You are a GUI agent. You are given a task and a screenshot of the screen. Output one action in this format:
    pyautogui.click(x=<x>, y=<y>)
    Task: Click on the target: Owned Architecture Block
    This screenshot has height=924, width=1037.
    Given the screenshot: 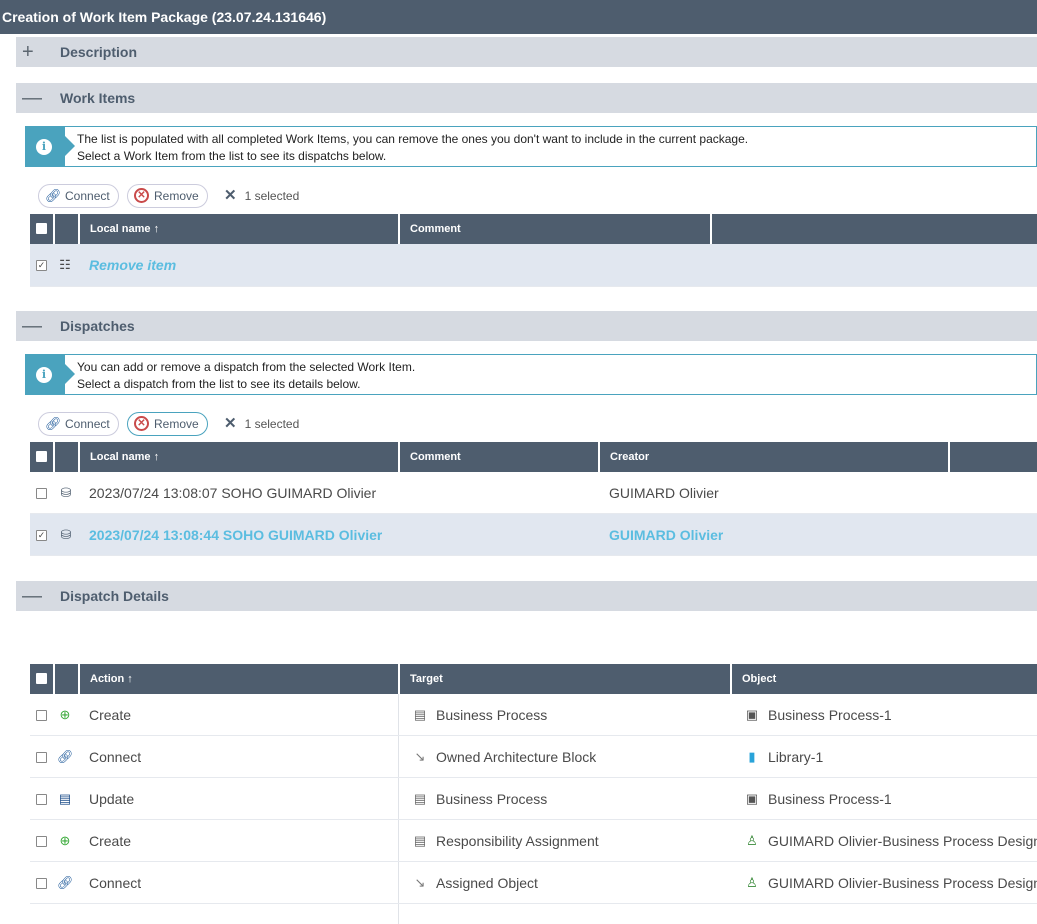 What is the action you would take?
    pyautogui.click(x=516, y=757)
    